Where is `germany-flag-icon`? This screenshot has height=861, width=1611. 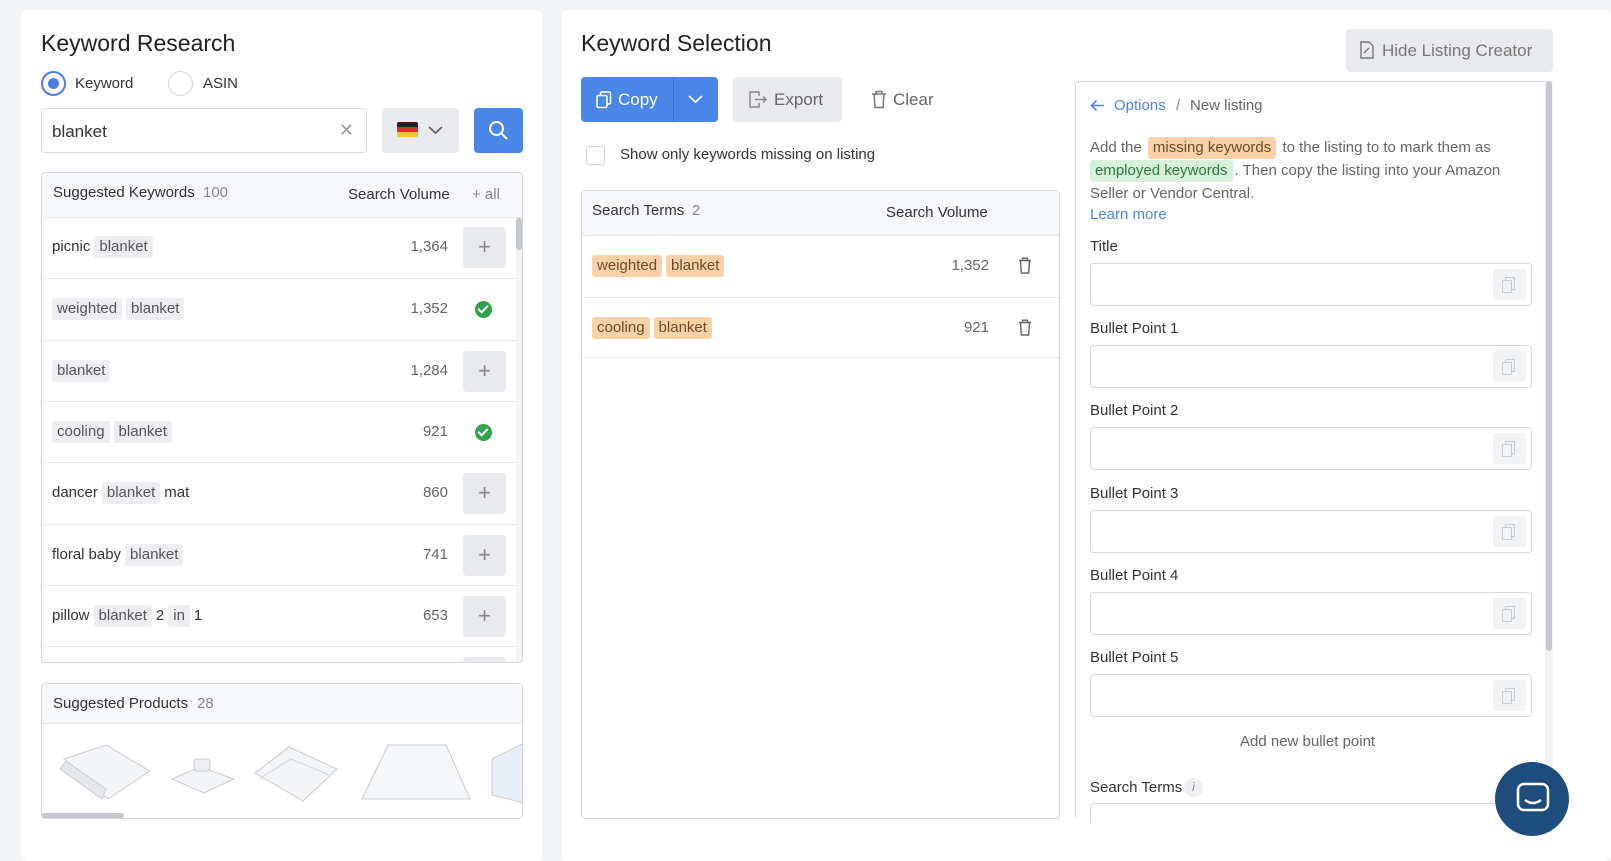
germany-flag-icon is located at coordinates (407, 129).